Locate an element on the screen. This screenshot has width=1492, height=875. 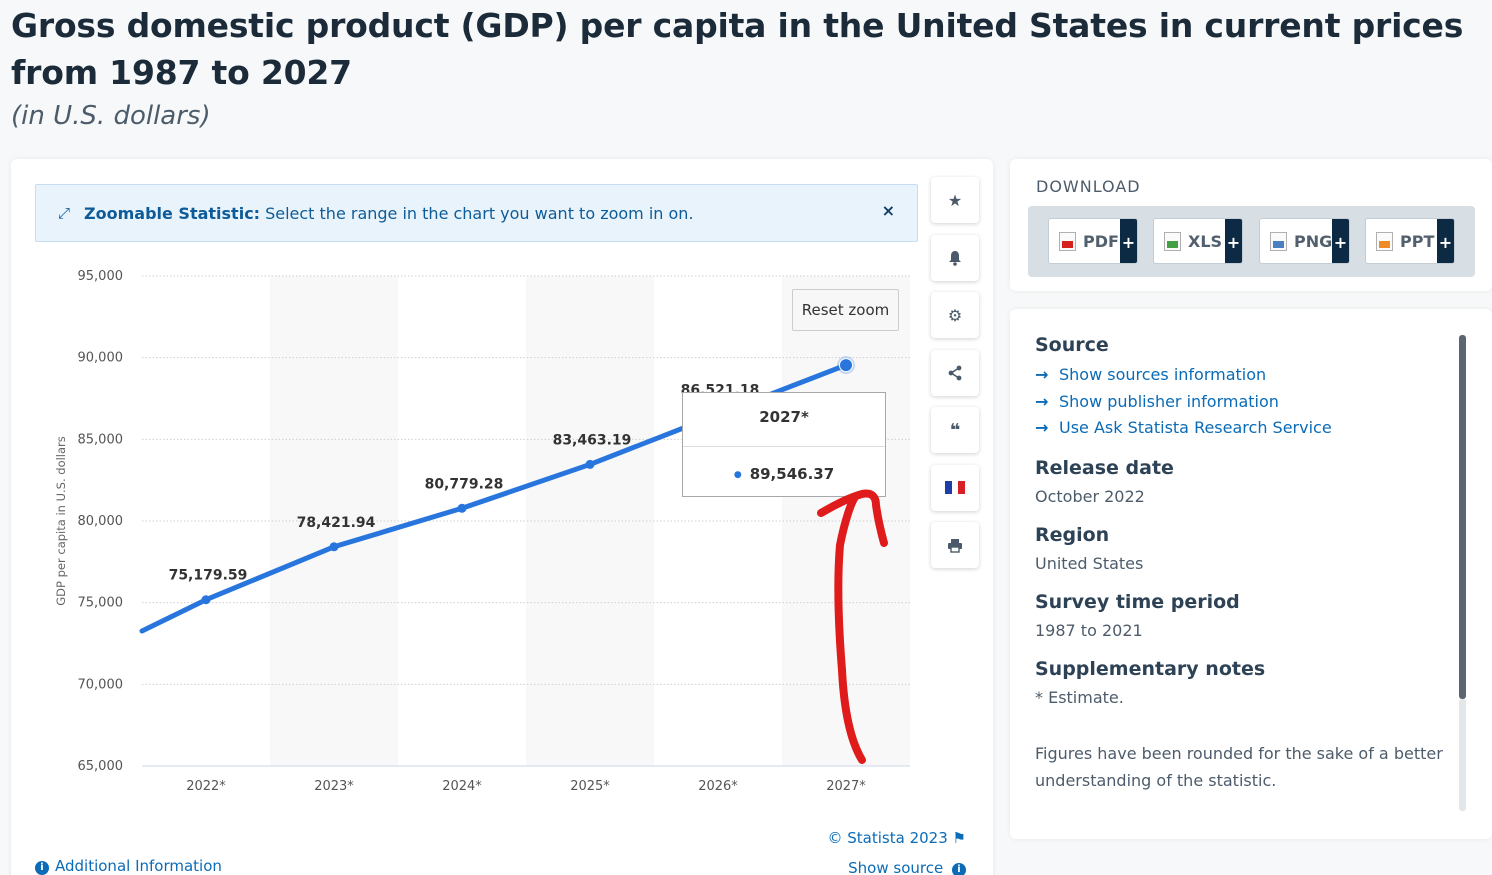
scrollbar-track is located at coordinates (1462, 755).